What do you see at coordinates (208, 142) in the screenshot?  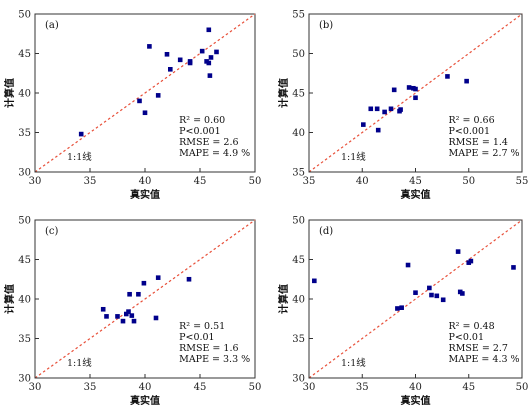 I see `stat-rmse: RMSE = 2.6` at bounding box center [208, 142].